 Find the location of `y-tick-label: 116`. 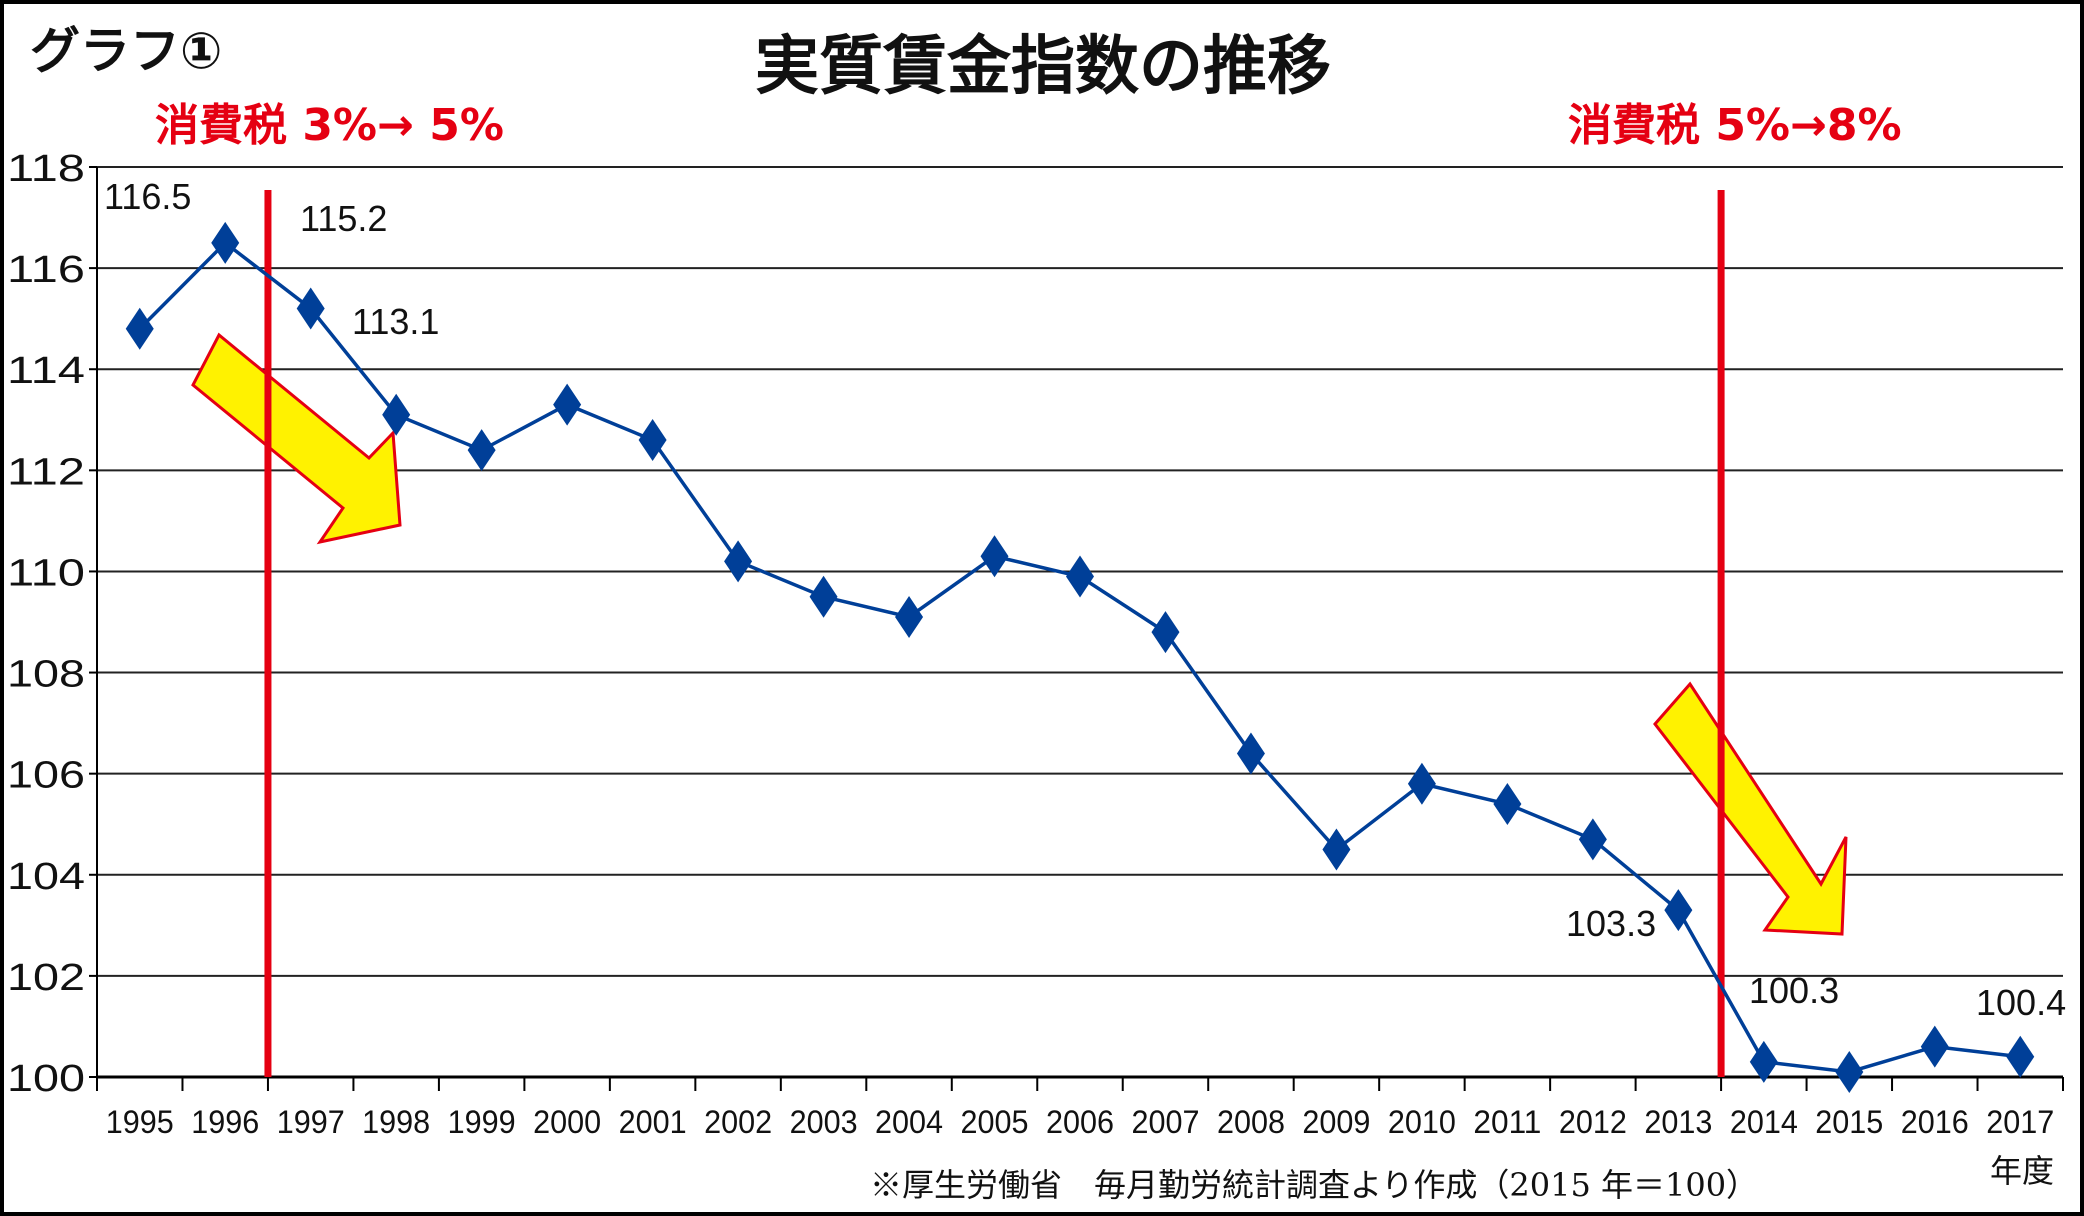

y-tick-label: 116 is located at coordinates (46, 270).